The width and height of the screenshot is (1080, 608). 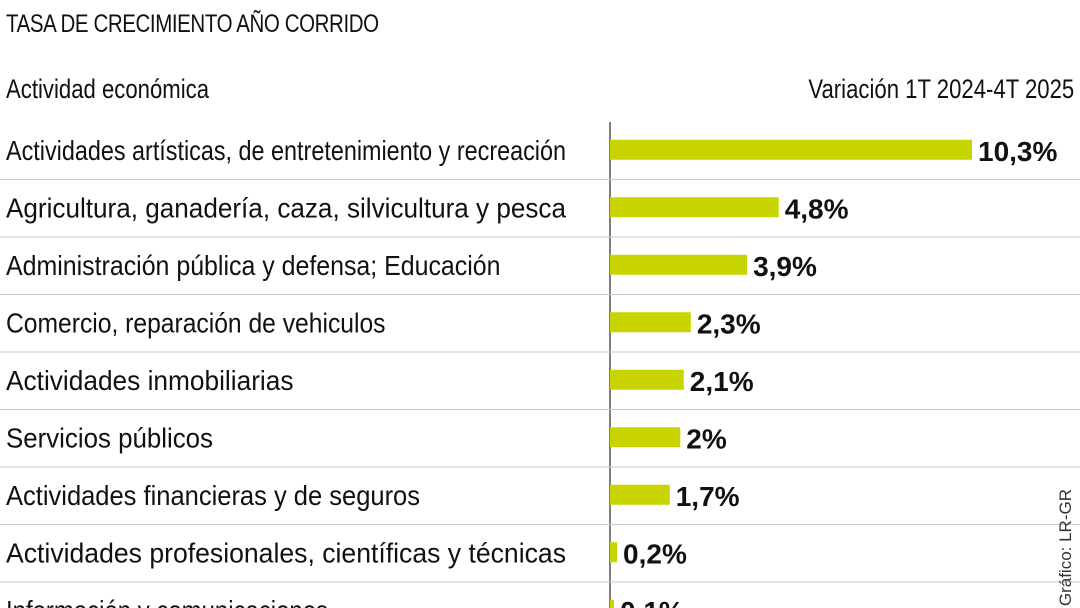 I want to click on category-label: Información y comunicaciones, so click(x=167, y=601).